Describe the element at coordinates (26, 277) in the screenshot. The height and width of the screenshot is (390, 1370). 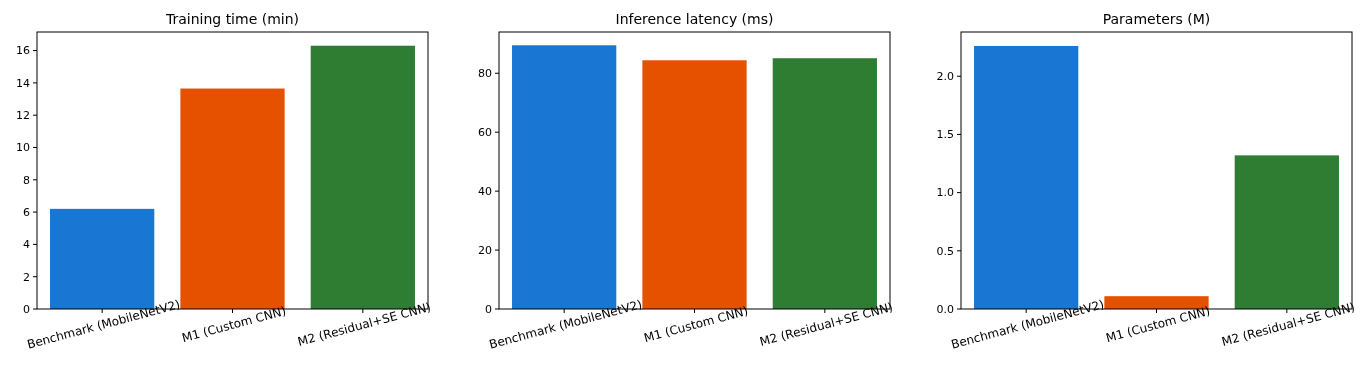
I see `y-tick-label: 2` at that location.